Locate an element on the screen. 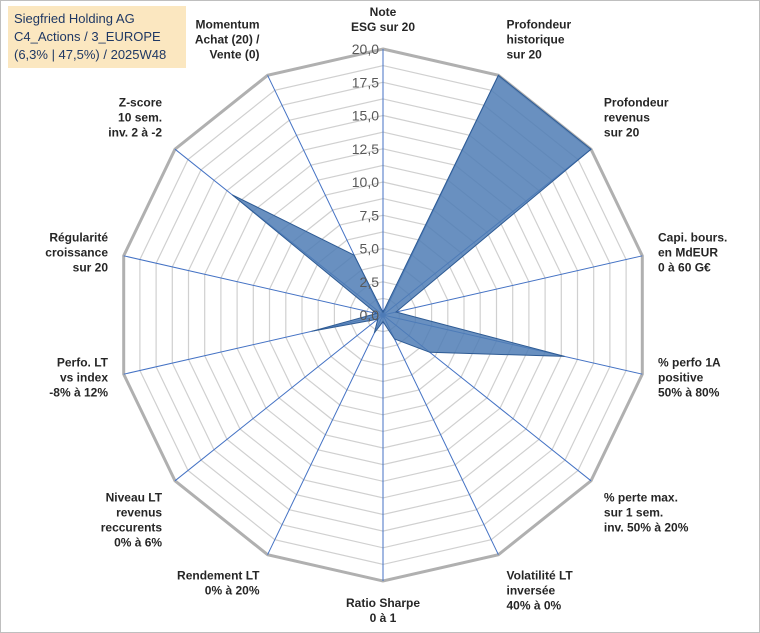 The height and width of the screenshot is (633, 760). axis-label: Profondeur historique sur 20 is located at coordinates (539, 40).